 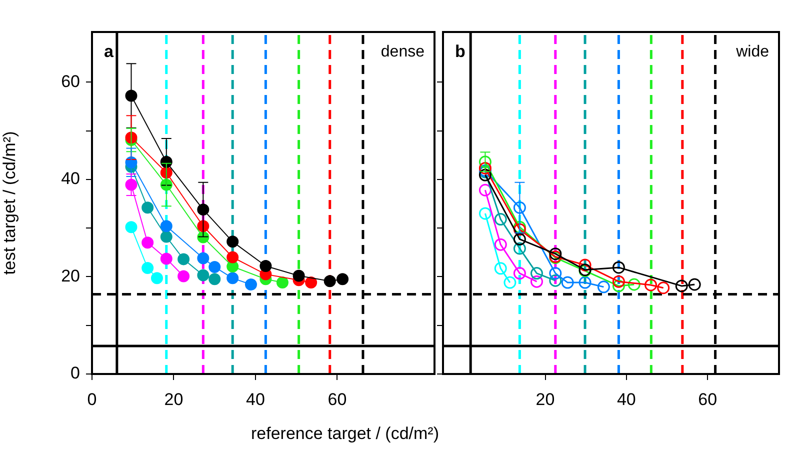 I want to click on annotation: wide, so click(x=752, y=51).